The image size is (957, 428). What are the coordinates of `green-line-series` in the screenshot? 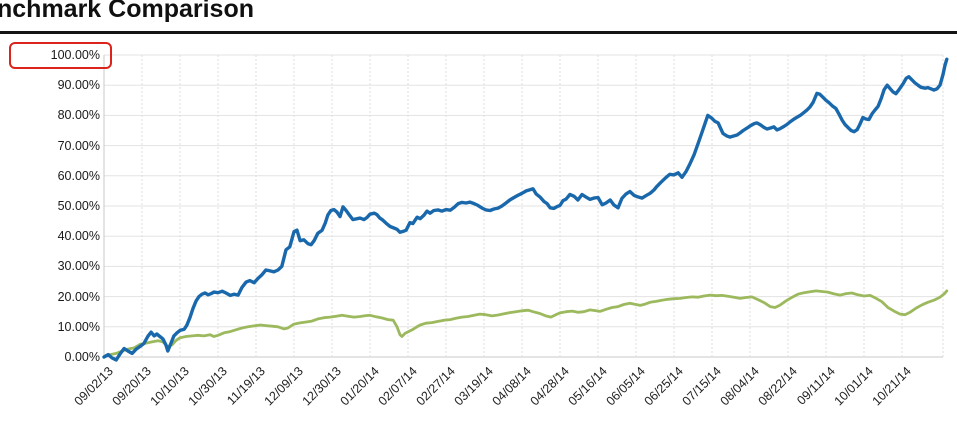 It's located at (525, 324).